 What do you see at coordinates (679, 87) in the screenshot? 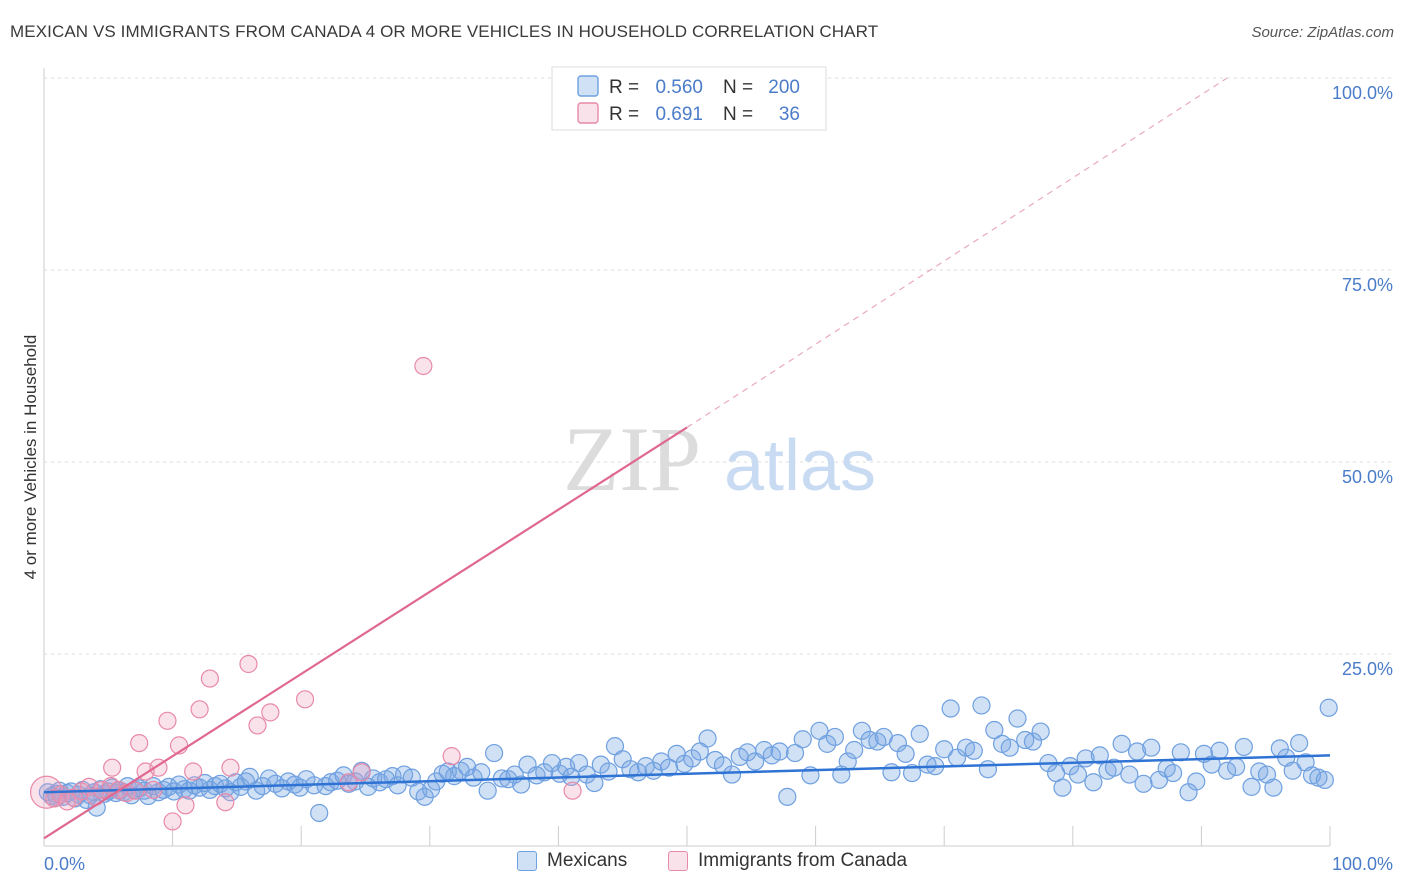
I see `stats-r-value: 0.560` at bounding box center [679, 87].